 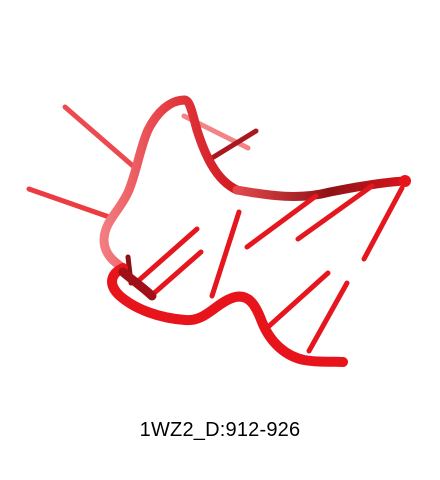 I want to click on base-sticks-right, so click(x=307, y=241).